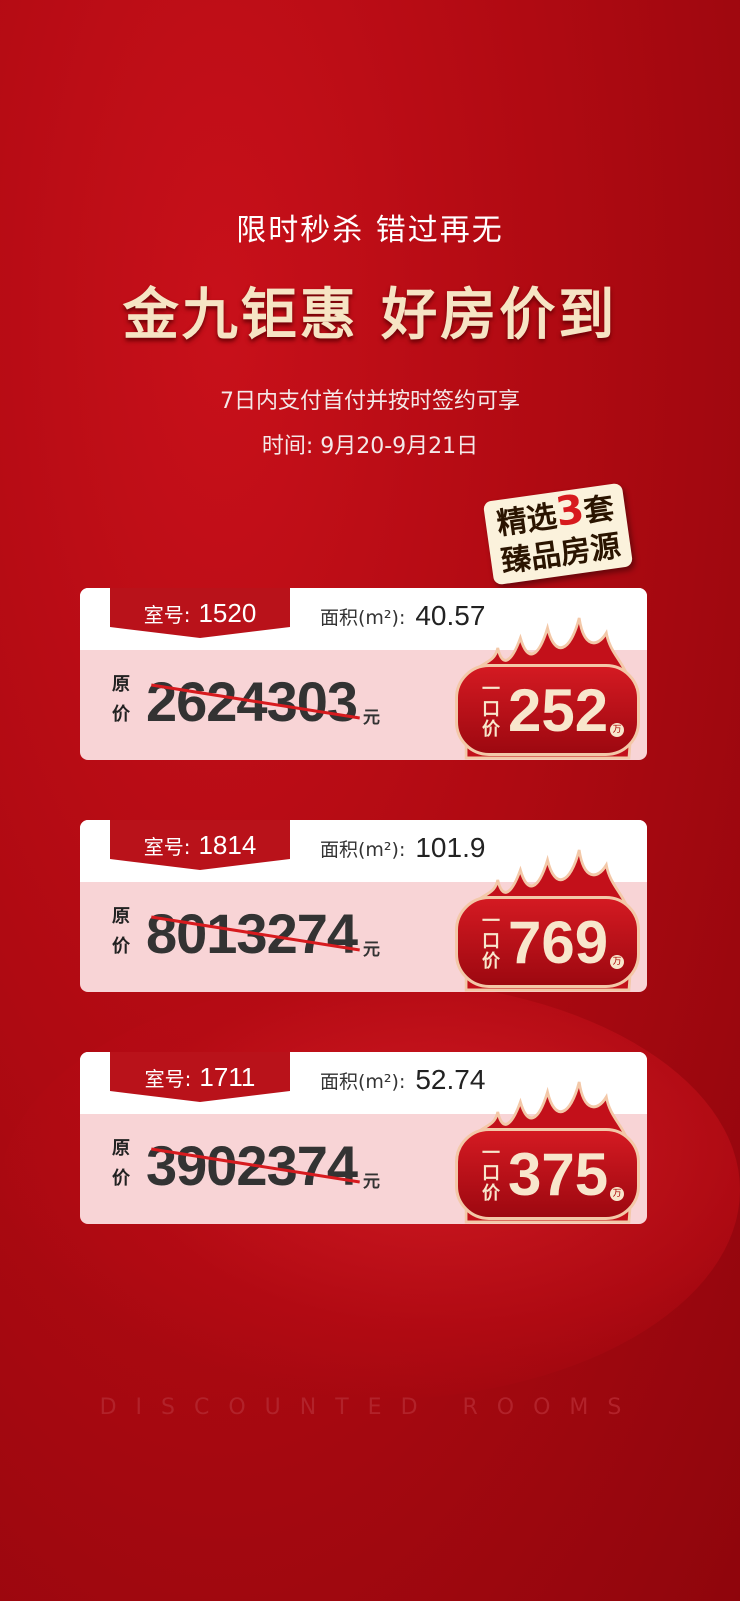  Describe the element at coordinates (370, 230) in the screenshot. I see `subtitle: 限时秒杀 错过再无` at that location.